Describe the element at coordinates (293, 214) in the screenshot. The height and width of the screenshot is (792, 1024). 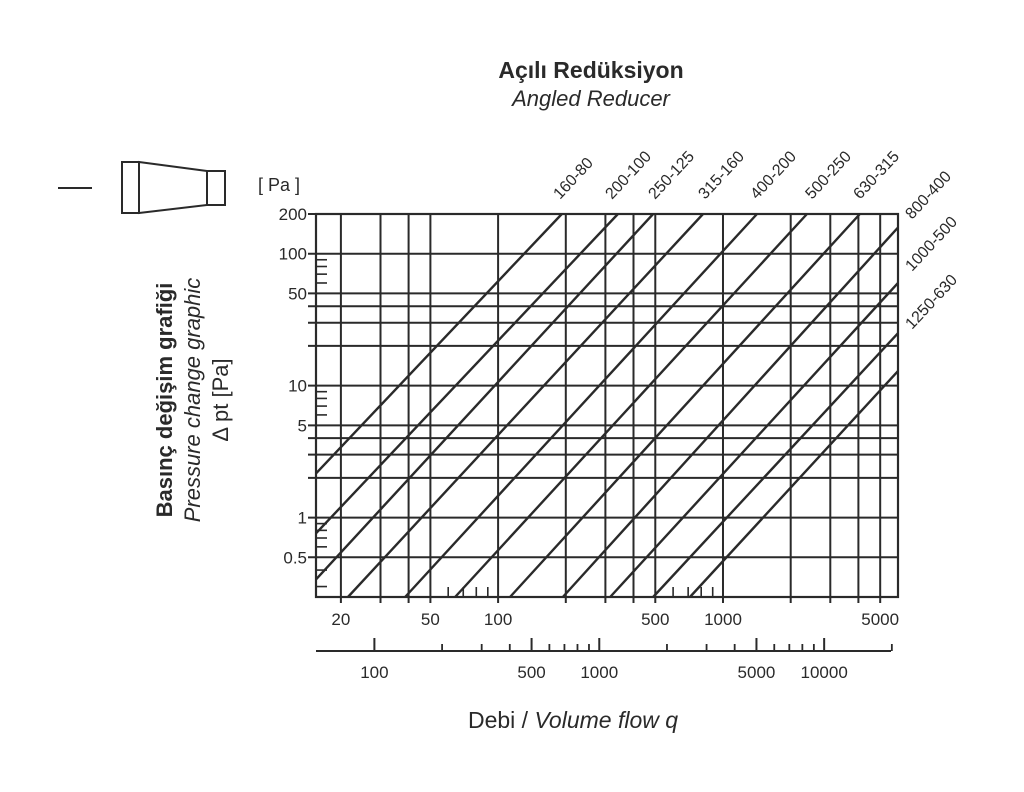
I see `y-tick-label: 200` at that location.